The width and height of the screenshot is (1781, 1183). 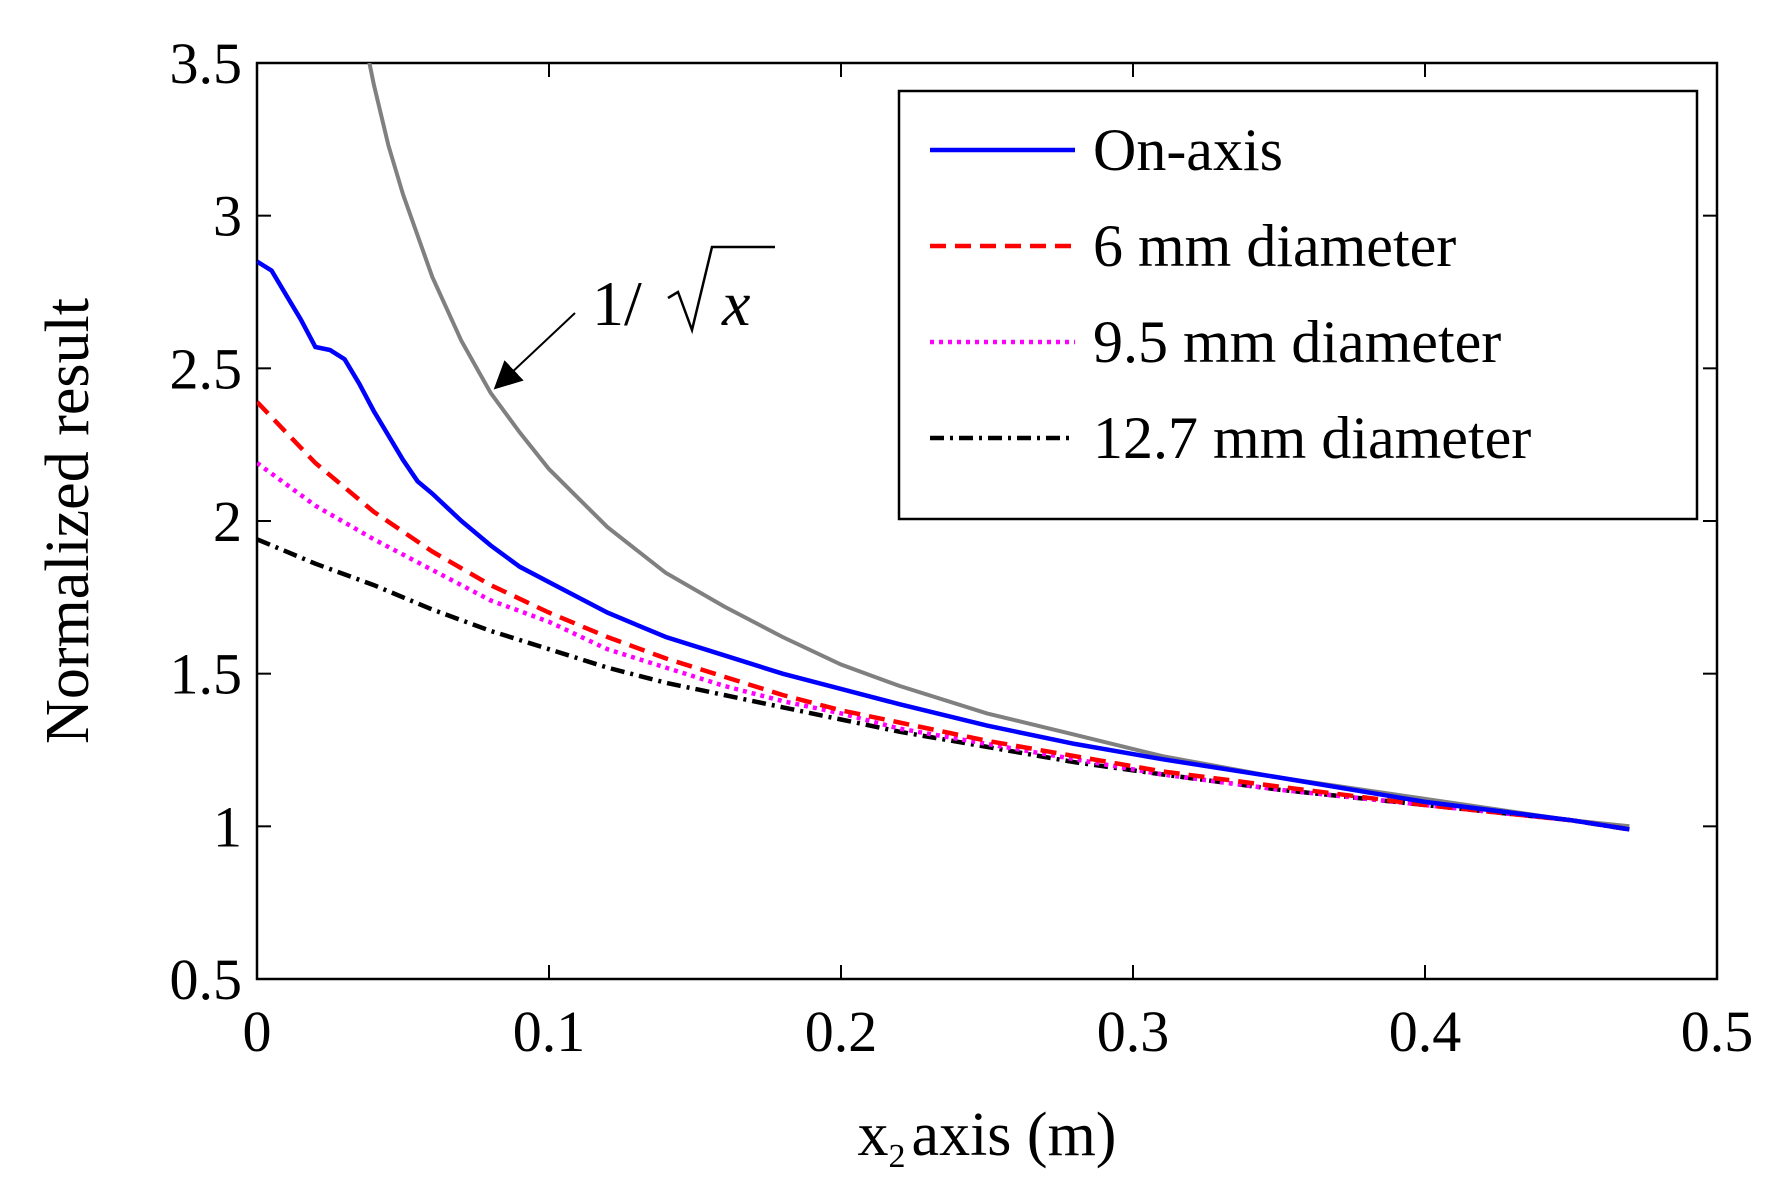 I want to click on x-tick-label: 0.2, so click(x=841, y=1031).